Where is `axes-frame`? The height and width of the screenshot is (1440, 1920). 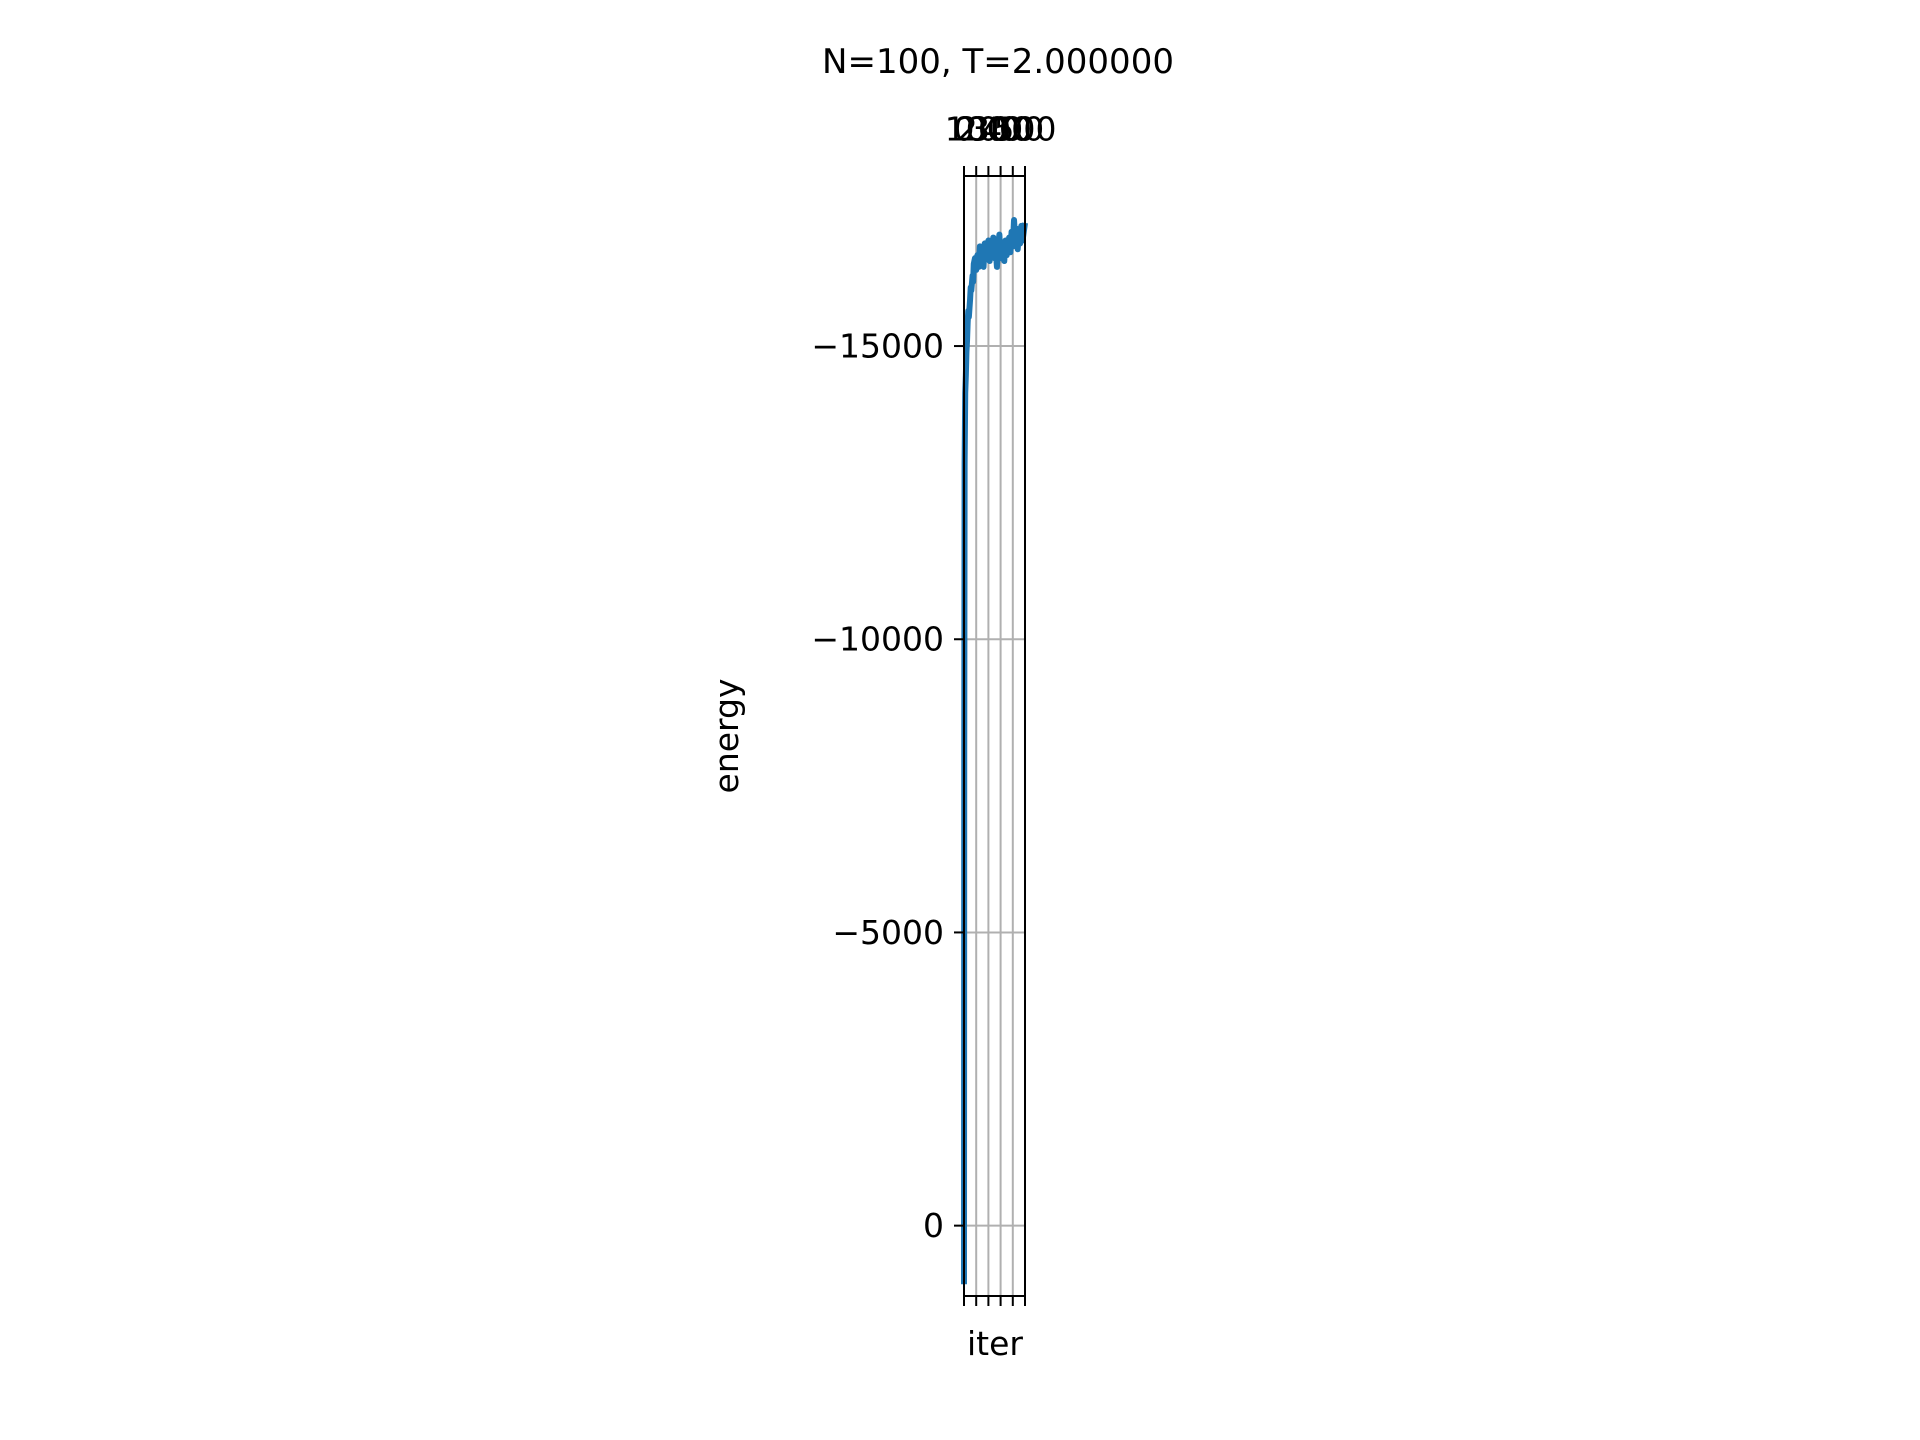 axes-frame is located at coordinates (994, 736).